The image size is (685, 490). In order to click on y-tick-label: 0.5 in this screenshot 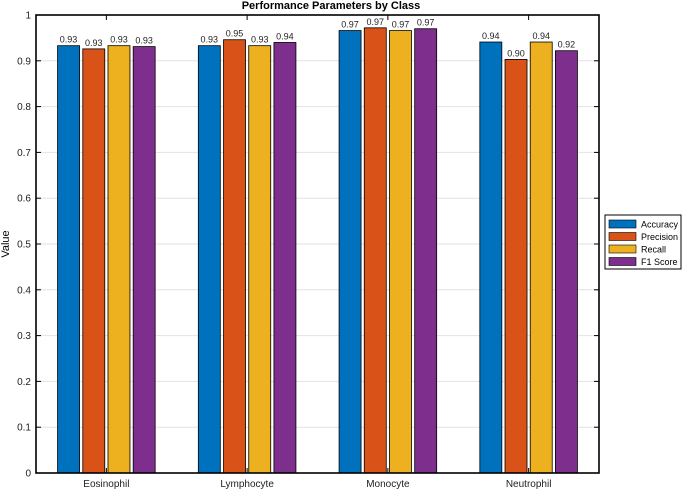, I will do `click(24, 245)`.